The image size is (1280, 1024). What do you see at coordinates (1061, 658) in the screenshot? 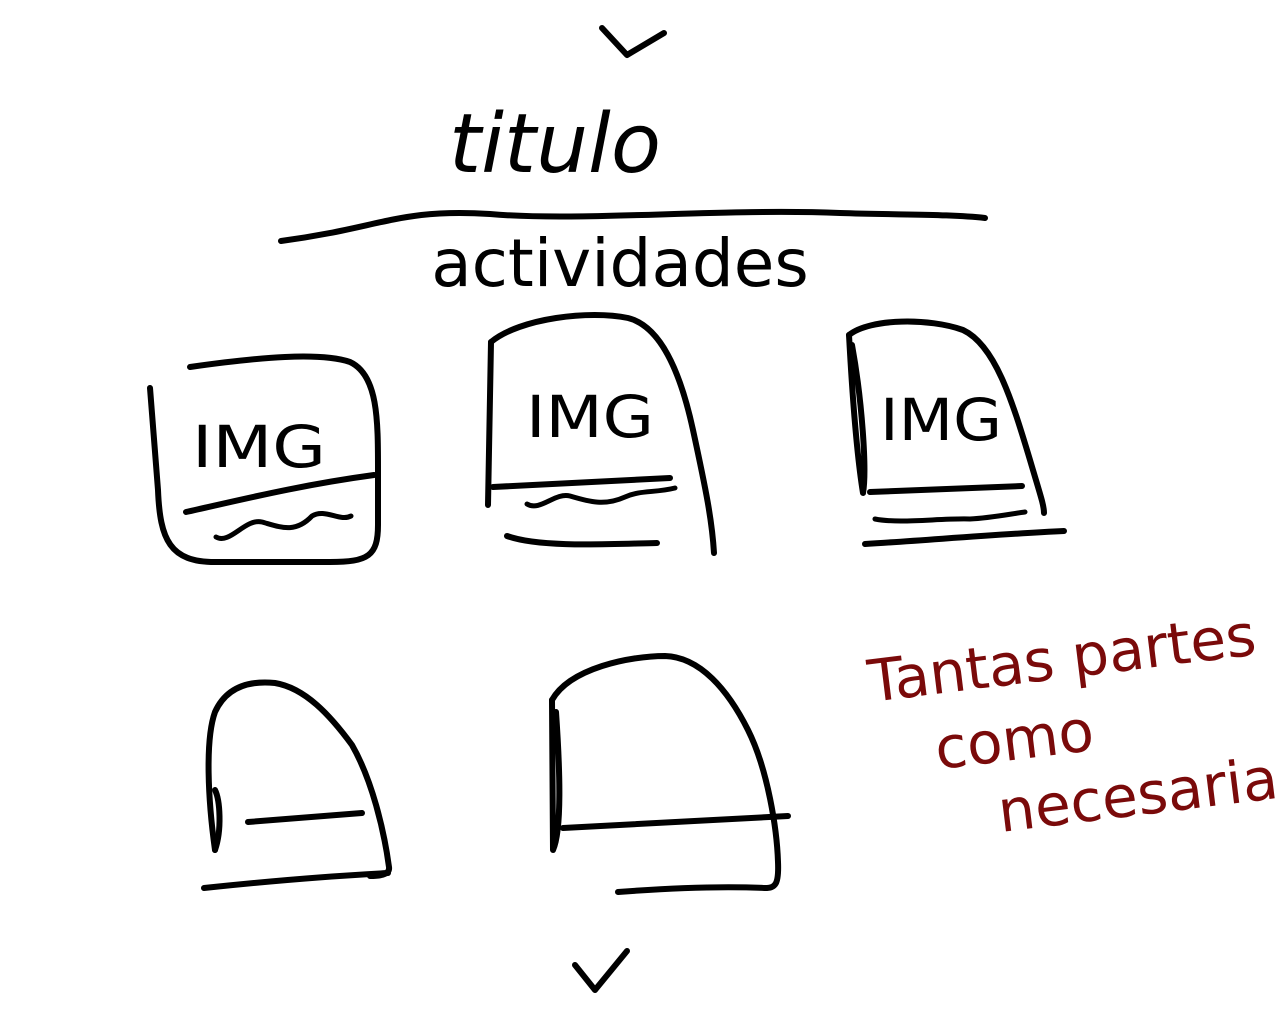
I see `annotation-note-line: Tantas partes` at bounding box center [1061, 658].